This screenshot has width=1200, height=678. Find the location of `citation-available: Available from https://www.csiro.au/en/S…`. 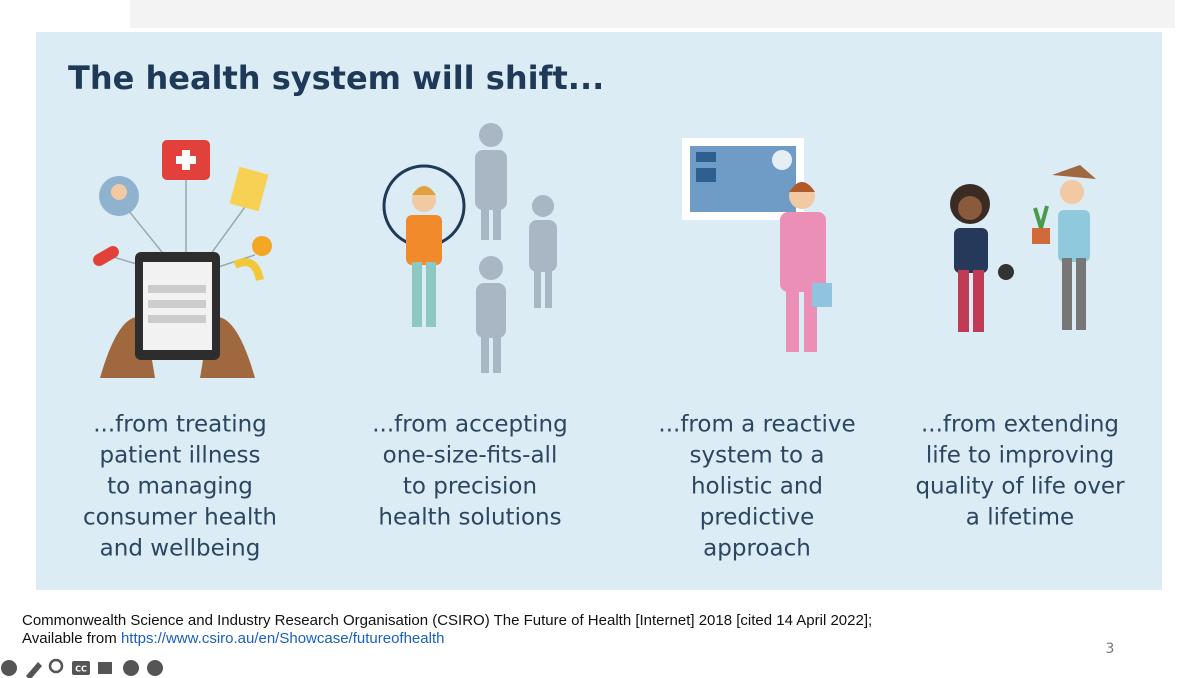

citation-available: Available from https://www.csiro.au/en/S… is located at coordinates (233, 638).